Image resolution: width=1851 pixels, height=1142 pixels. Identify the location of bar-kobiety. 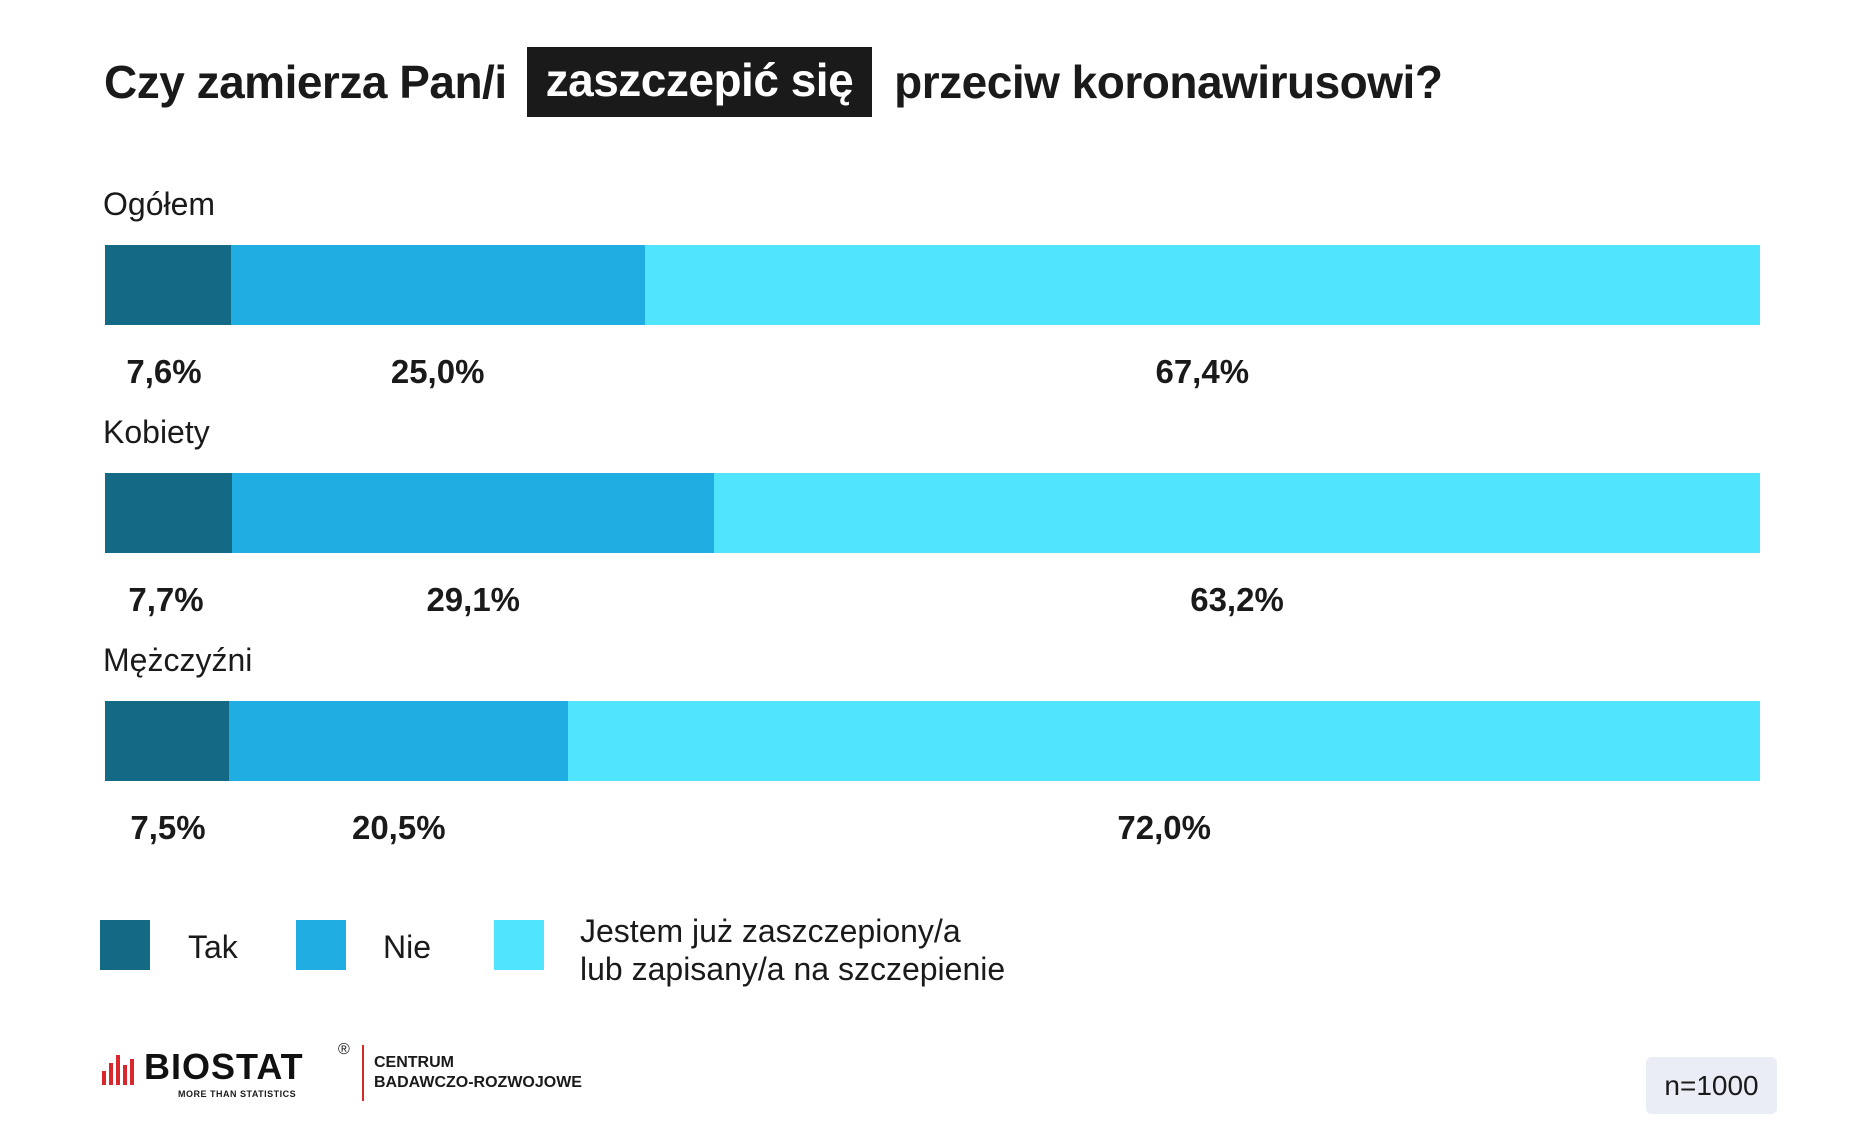
(932, 513).